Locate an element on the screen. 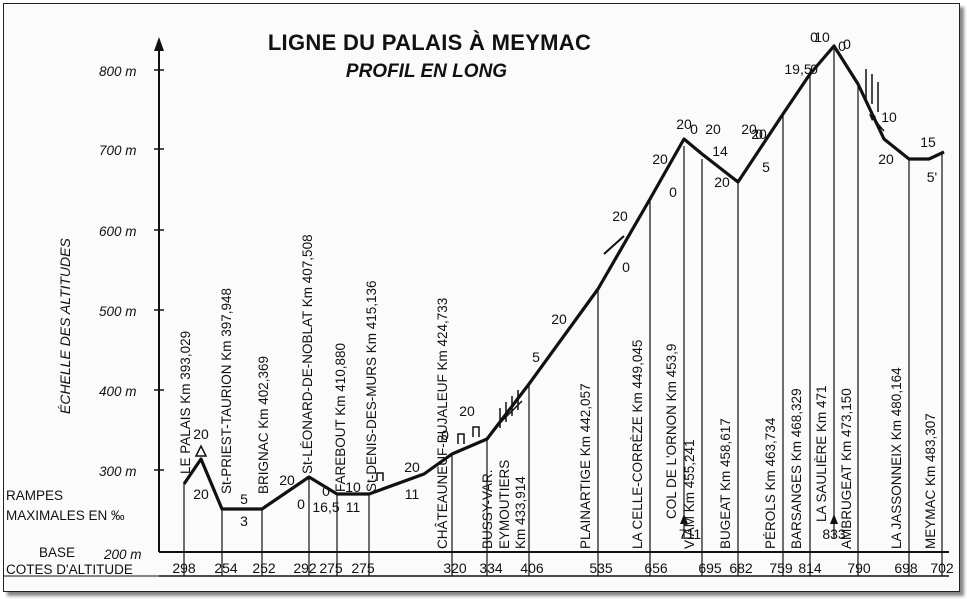 This screenshot has width=967, height=599. ramps-label-text: RAMPES is located at coordinates (34, 495).